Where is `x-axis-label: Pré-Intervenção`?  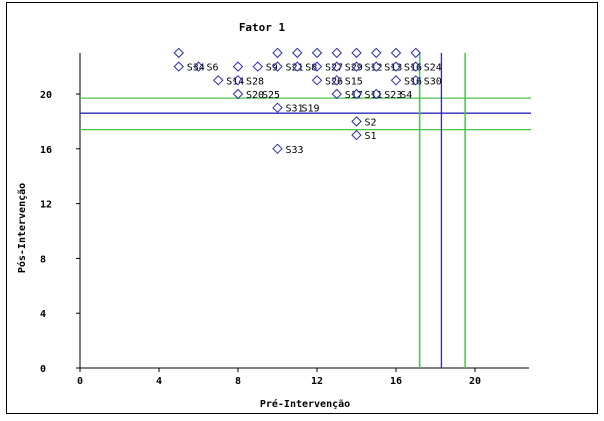
x-axis-label: Pré-Intervenção is located at coordinates (305, 404).